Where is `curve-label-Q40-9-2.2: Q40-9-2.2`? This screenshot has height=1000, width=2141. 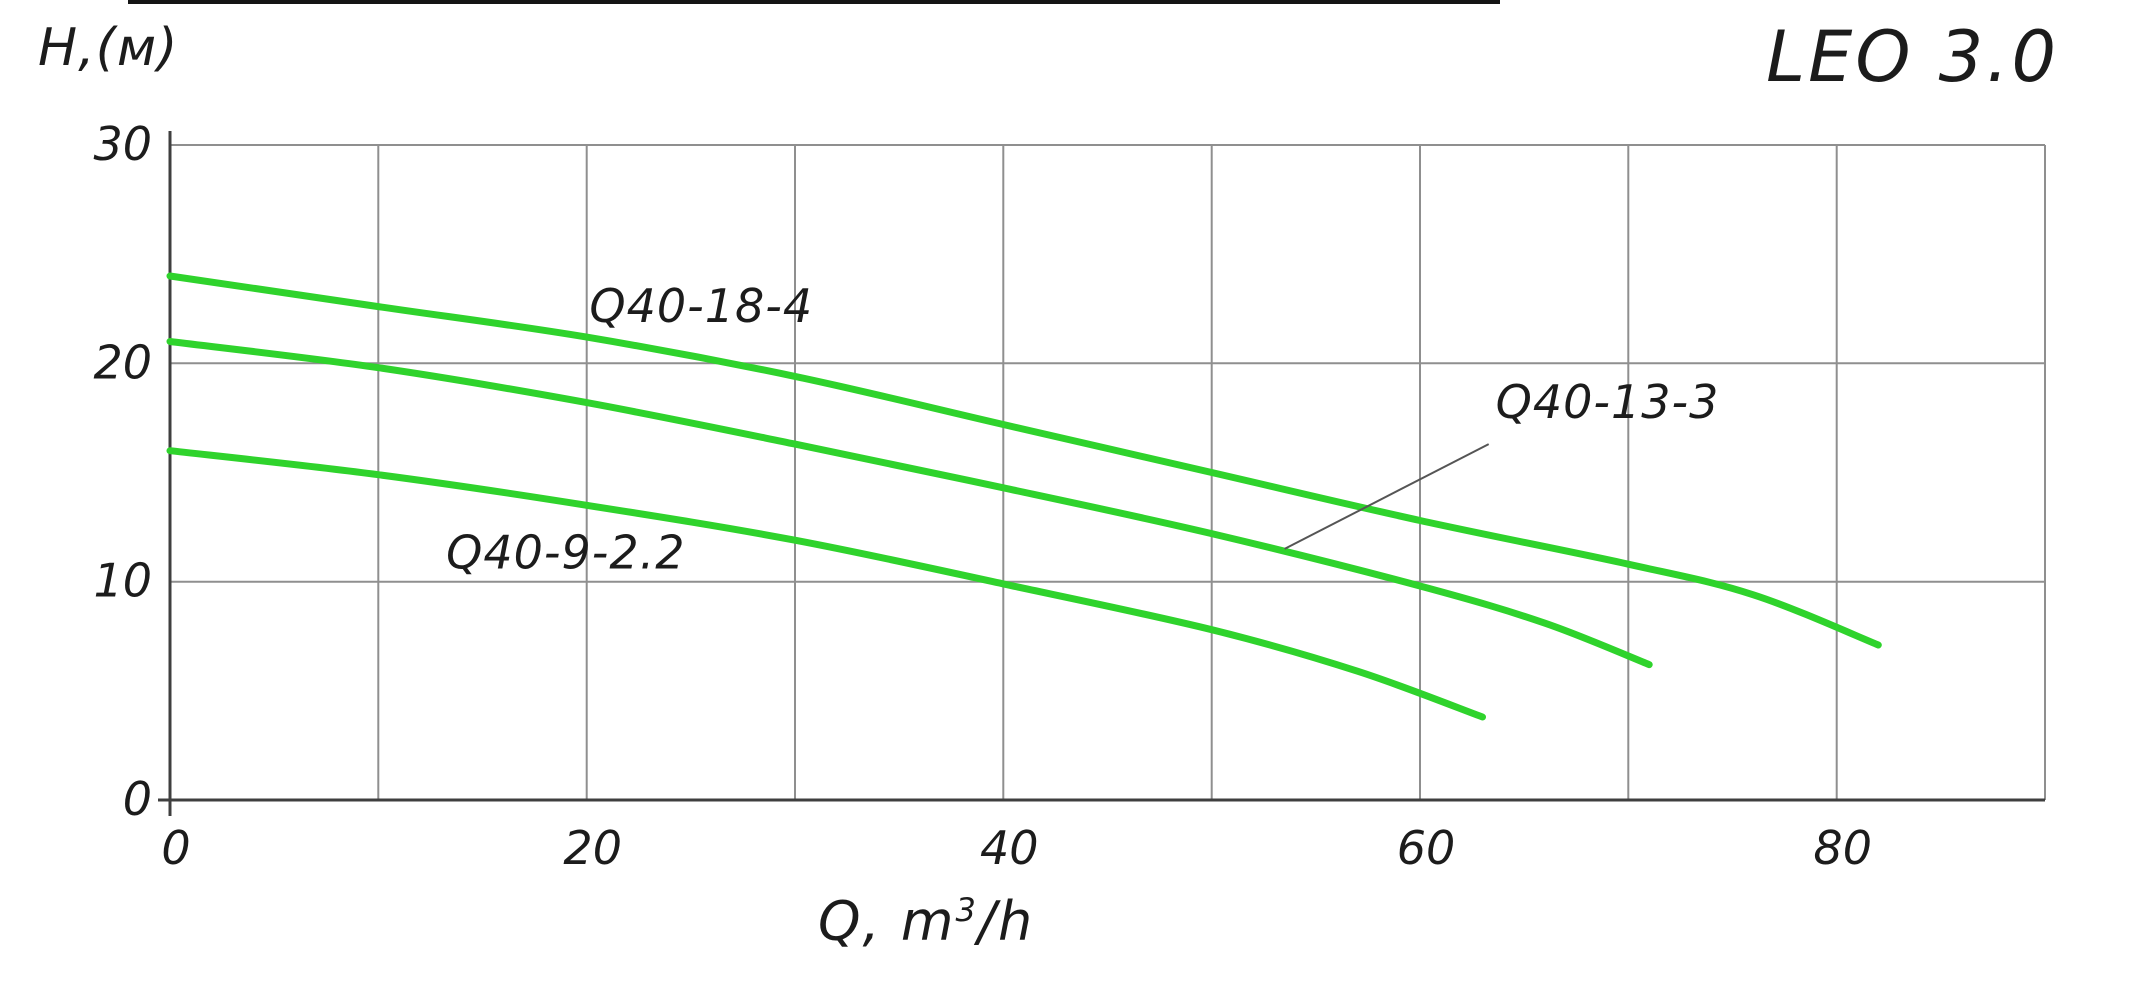
curve-label-Q40-9-2.2: Q40-9-2.2 is located at coordinates (565, 553).